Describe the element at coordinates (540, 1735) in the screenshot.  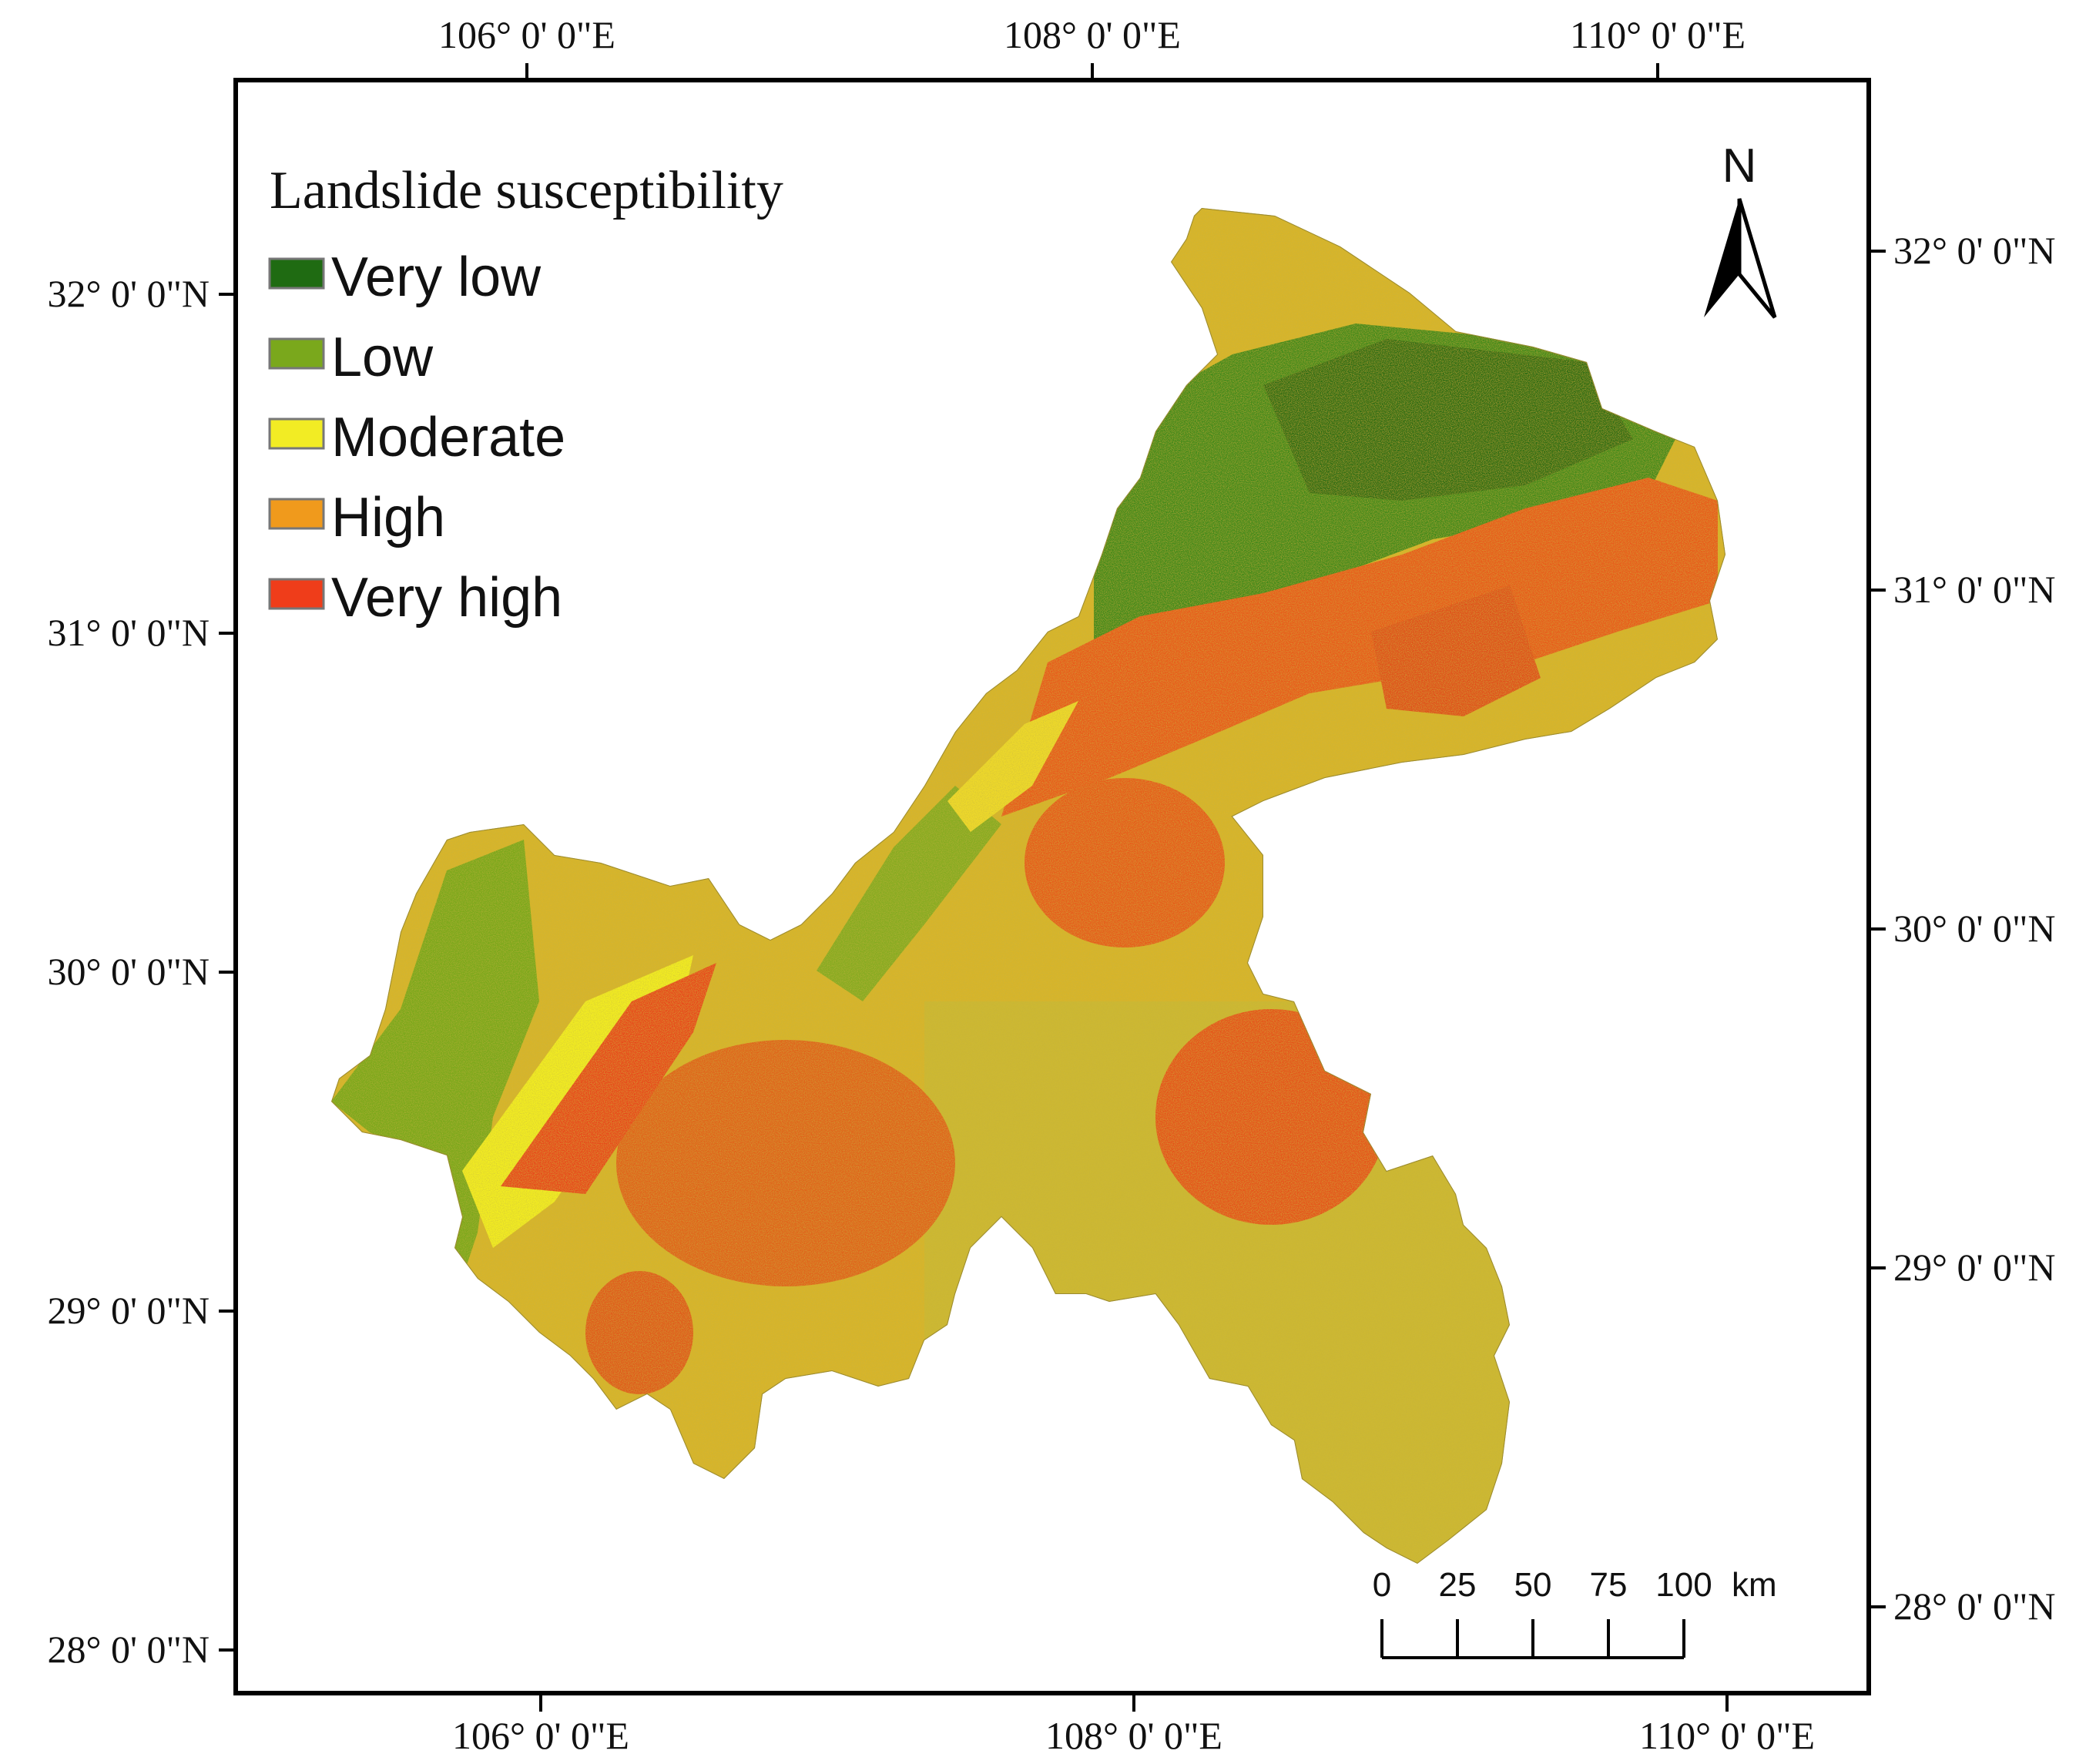
I see `bottom-lon-label: 106° 0' 0"E` at that location.